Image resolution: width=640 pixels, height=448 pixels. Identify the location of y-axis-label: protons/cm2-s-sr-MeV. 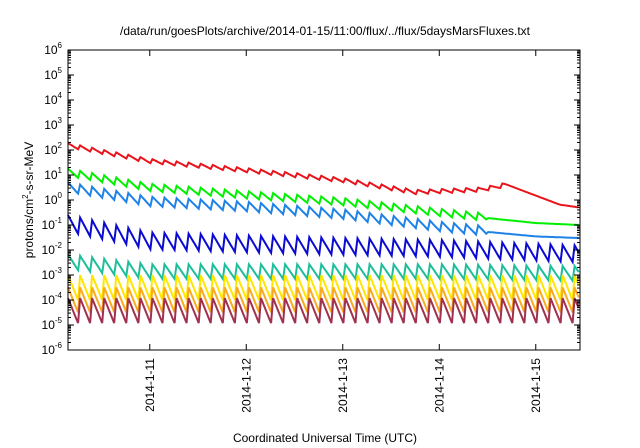
(28, 200).